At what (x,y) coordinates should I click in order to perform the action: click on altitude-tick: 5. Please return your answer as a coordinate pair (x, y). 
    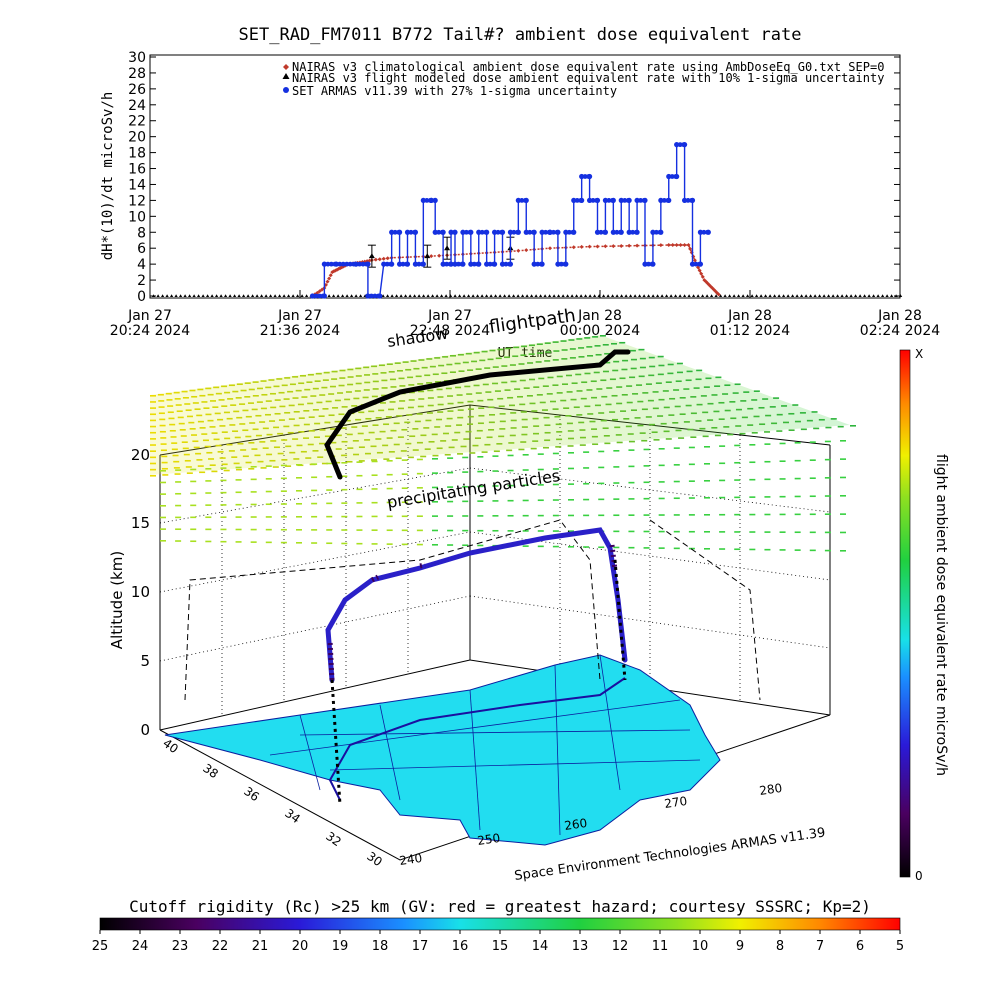
    Looking at the image, I should click on (145, 661).